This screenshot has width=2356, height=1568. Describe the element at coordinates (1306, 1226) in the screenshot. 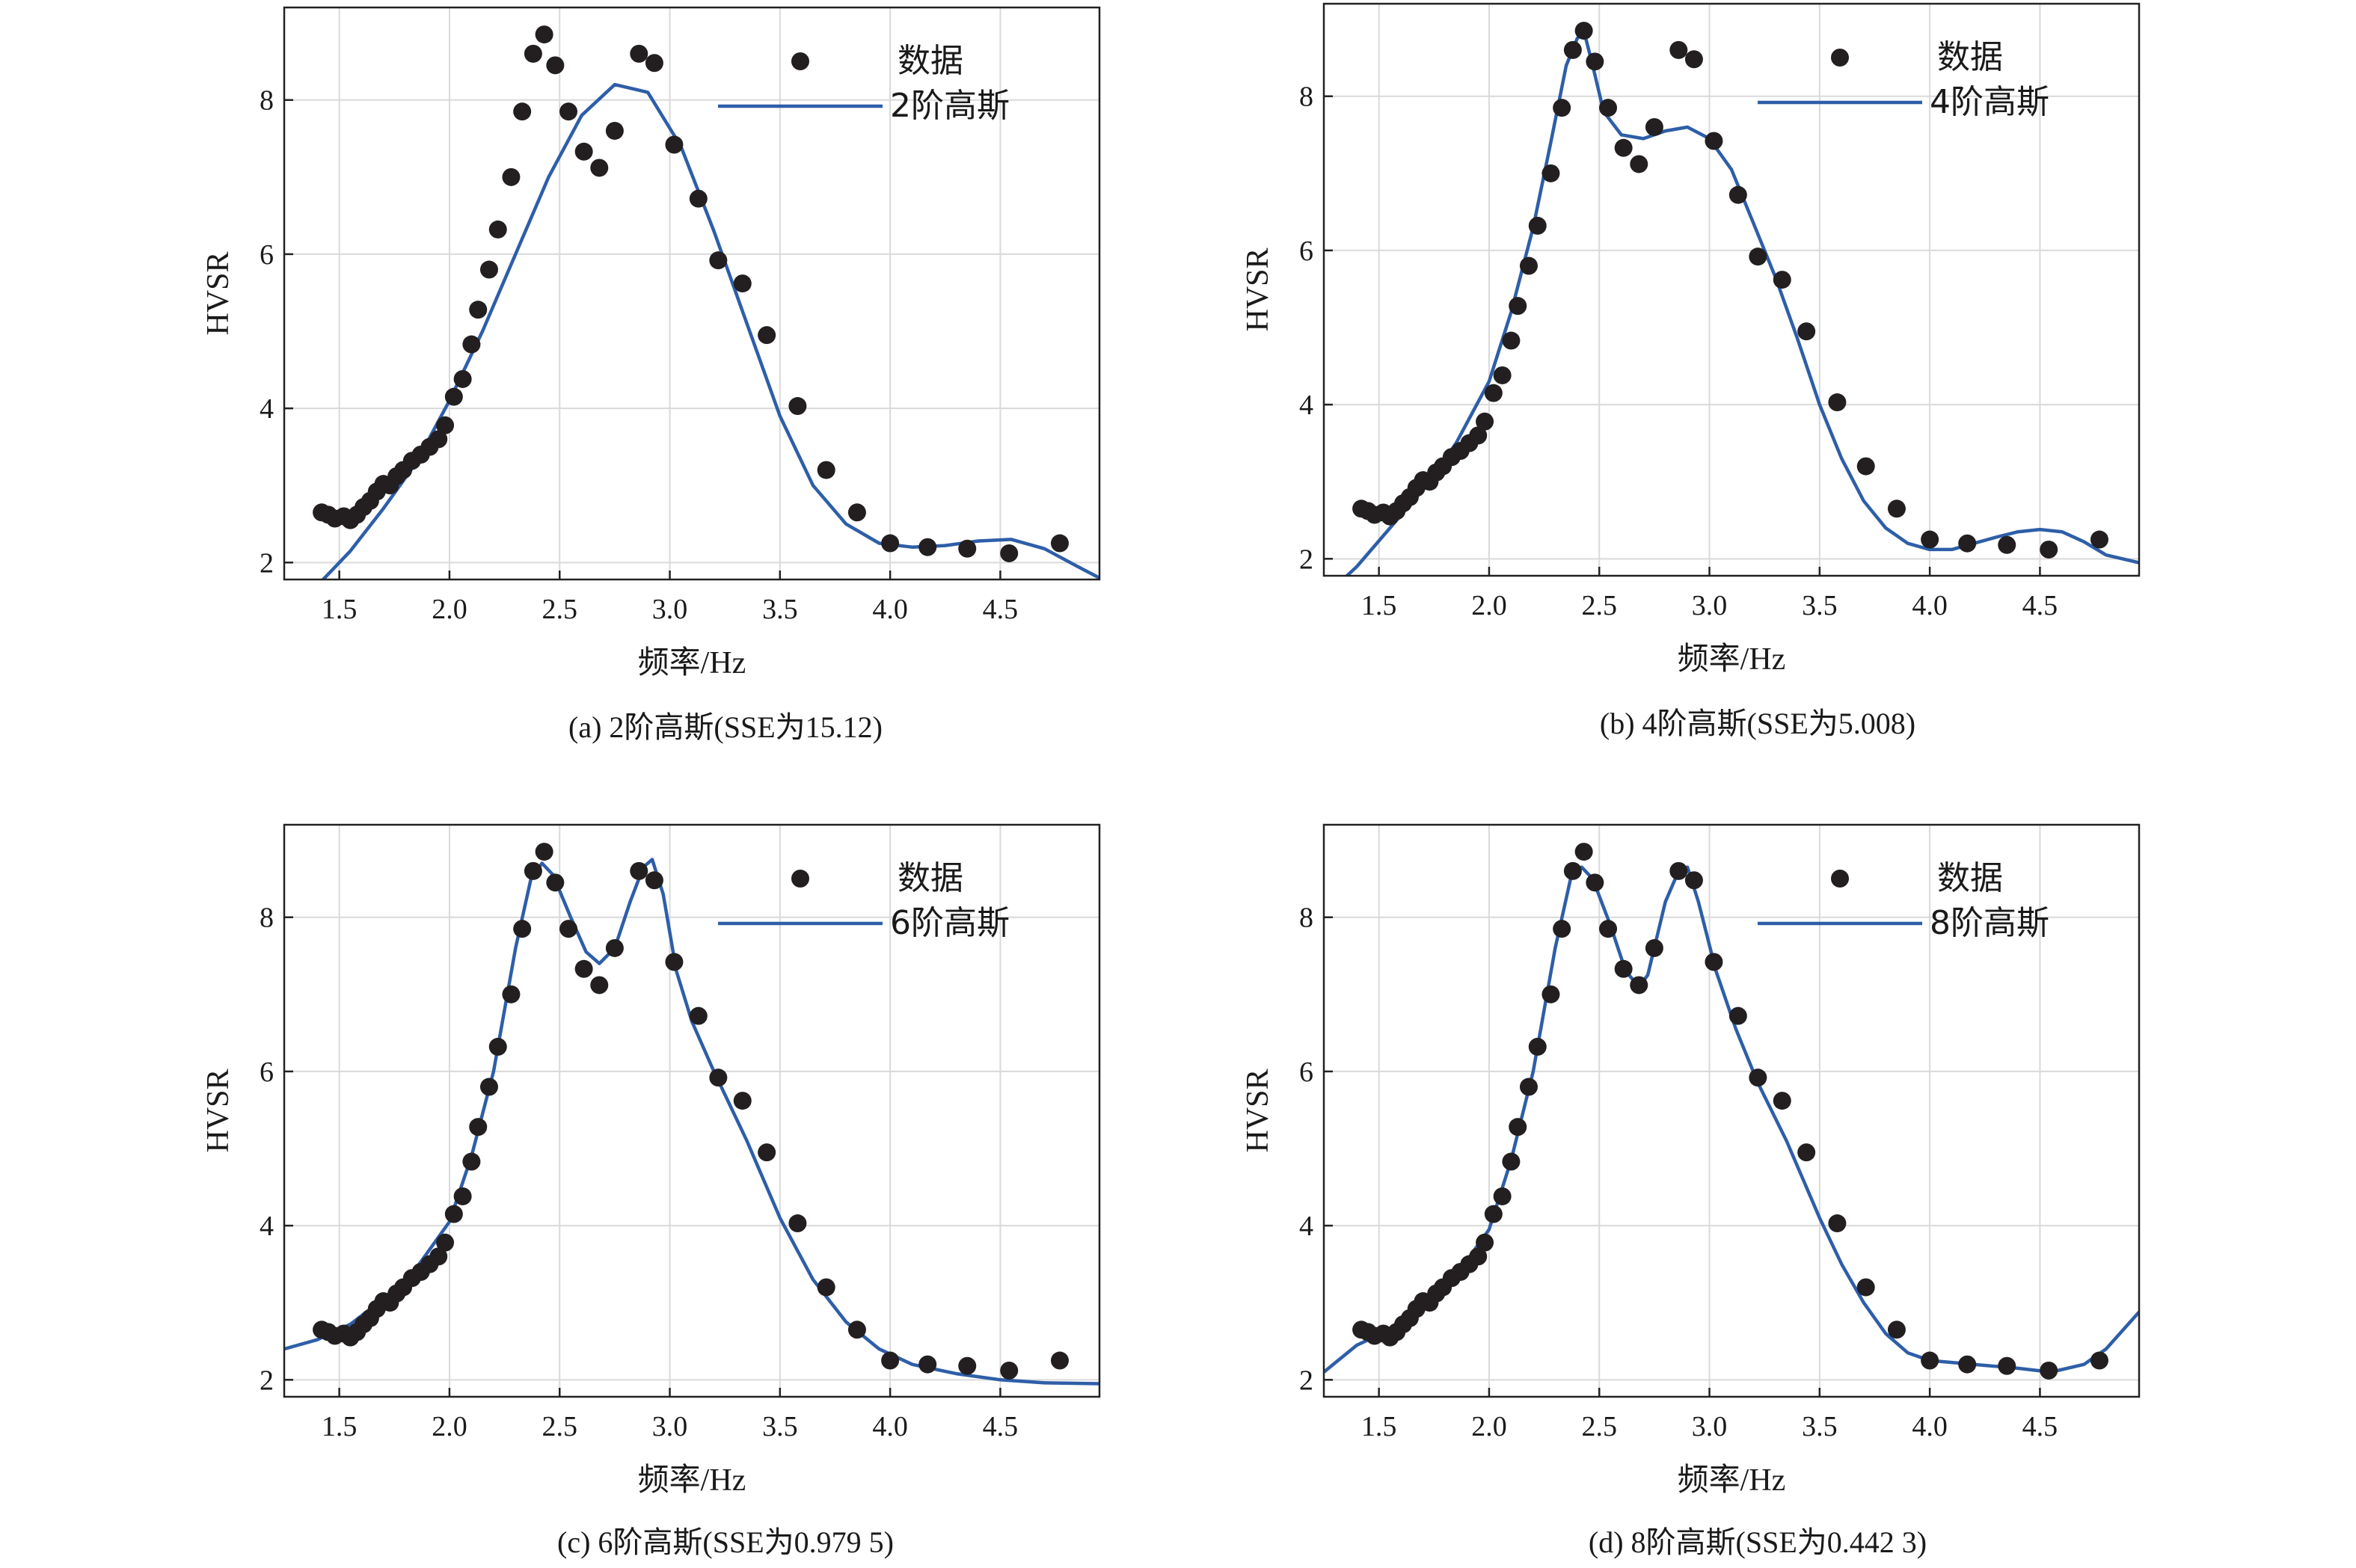

I see `y-tick-label: 4` at that location.